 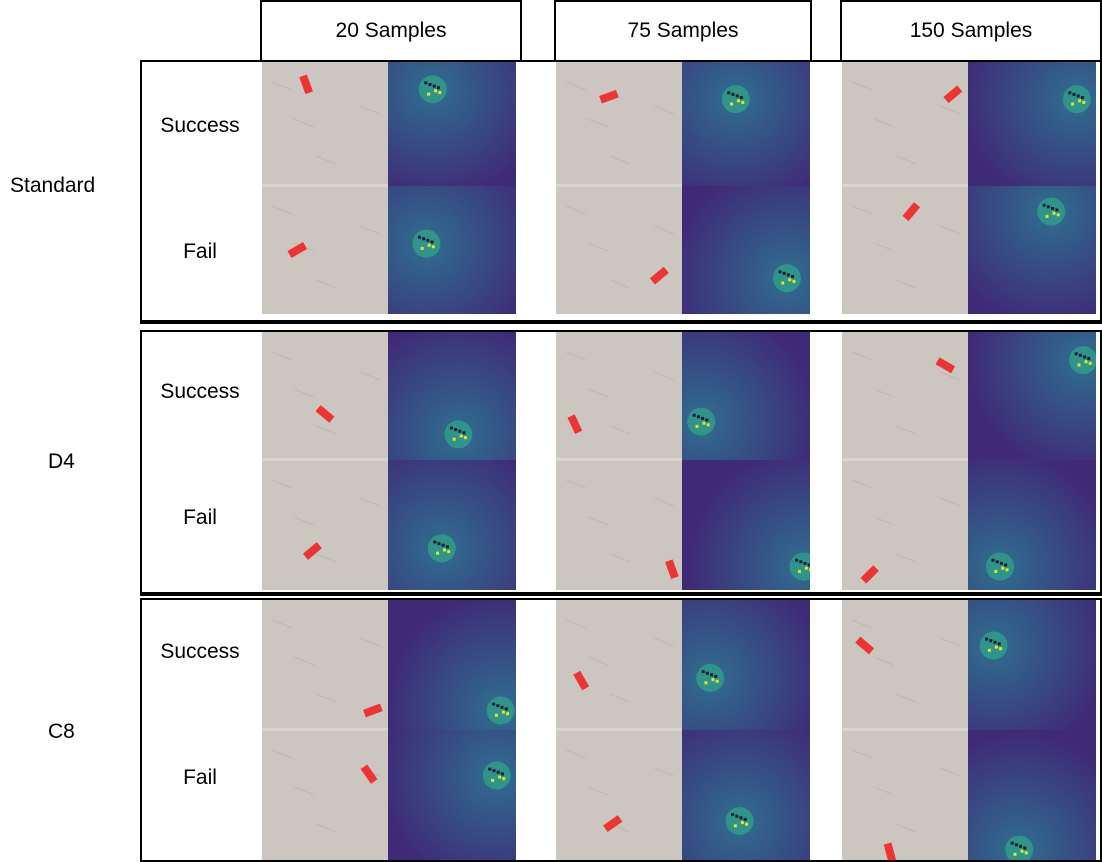 What do you see at coordinates (200, 651) in the screenshot?
I see `outcome-label-success: Success` at bounding box center [200, 651].